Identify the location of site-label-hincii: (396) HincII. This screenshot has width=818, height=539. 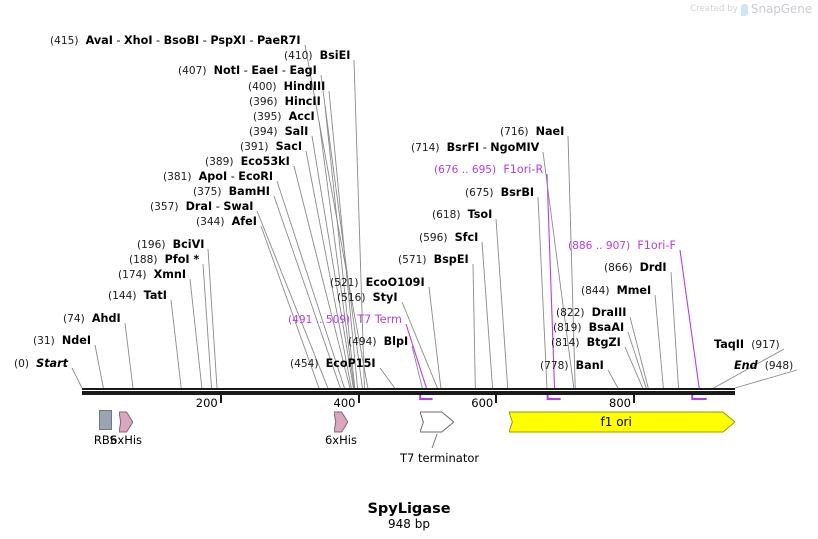
(285, 102).